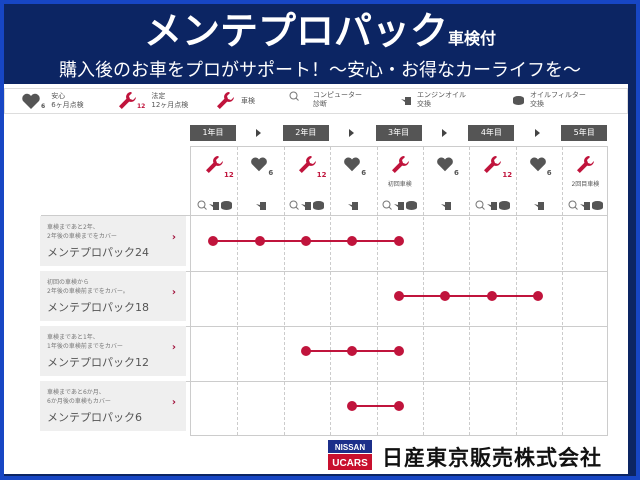 The width and height of the screenshot is (640, 480). Describe the element at coordinates (337, 95) in the screenshot. I see `legend-label: コンピューター` at that location.